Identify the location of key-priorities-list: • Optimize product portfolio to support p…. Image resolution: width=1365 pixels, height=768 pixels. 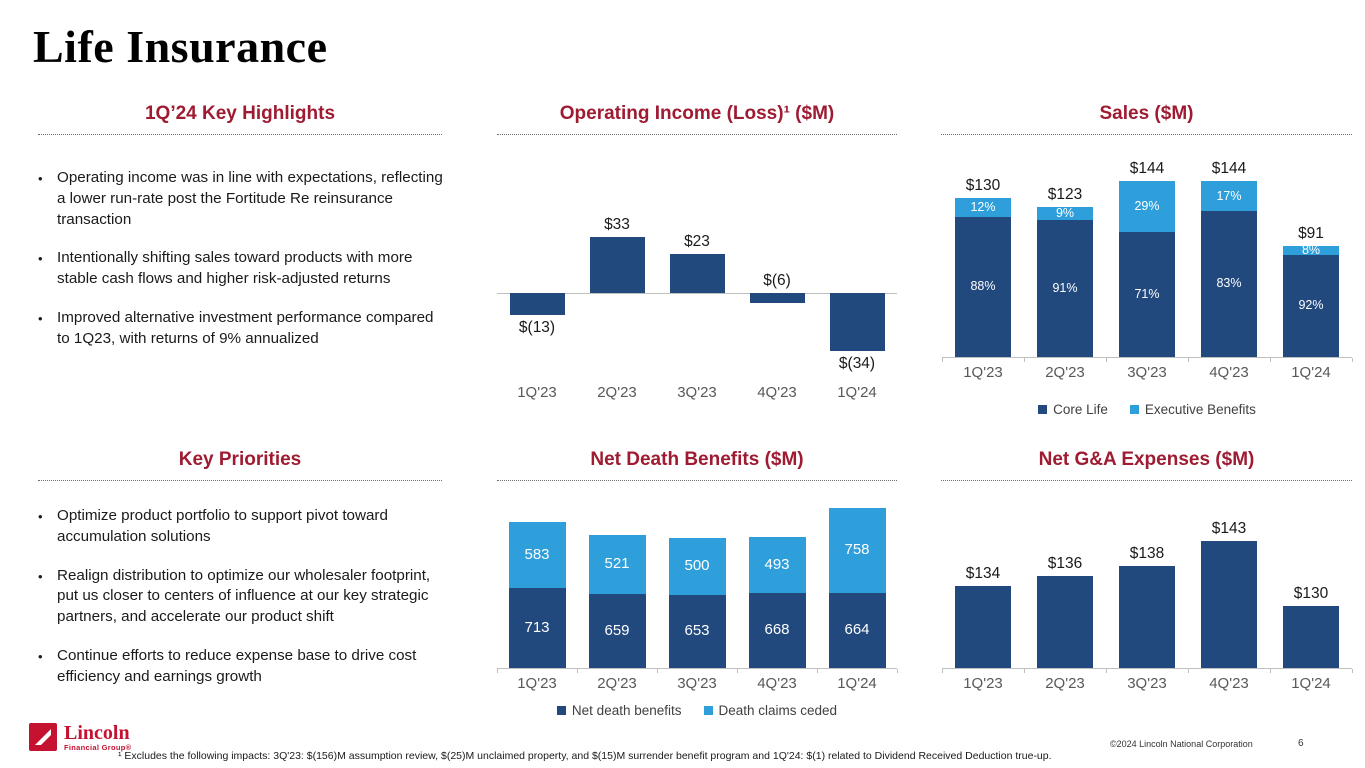
(243, 606).